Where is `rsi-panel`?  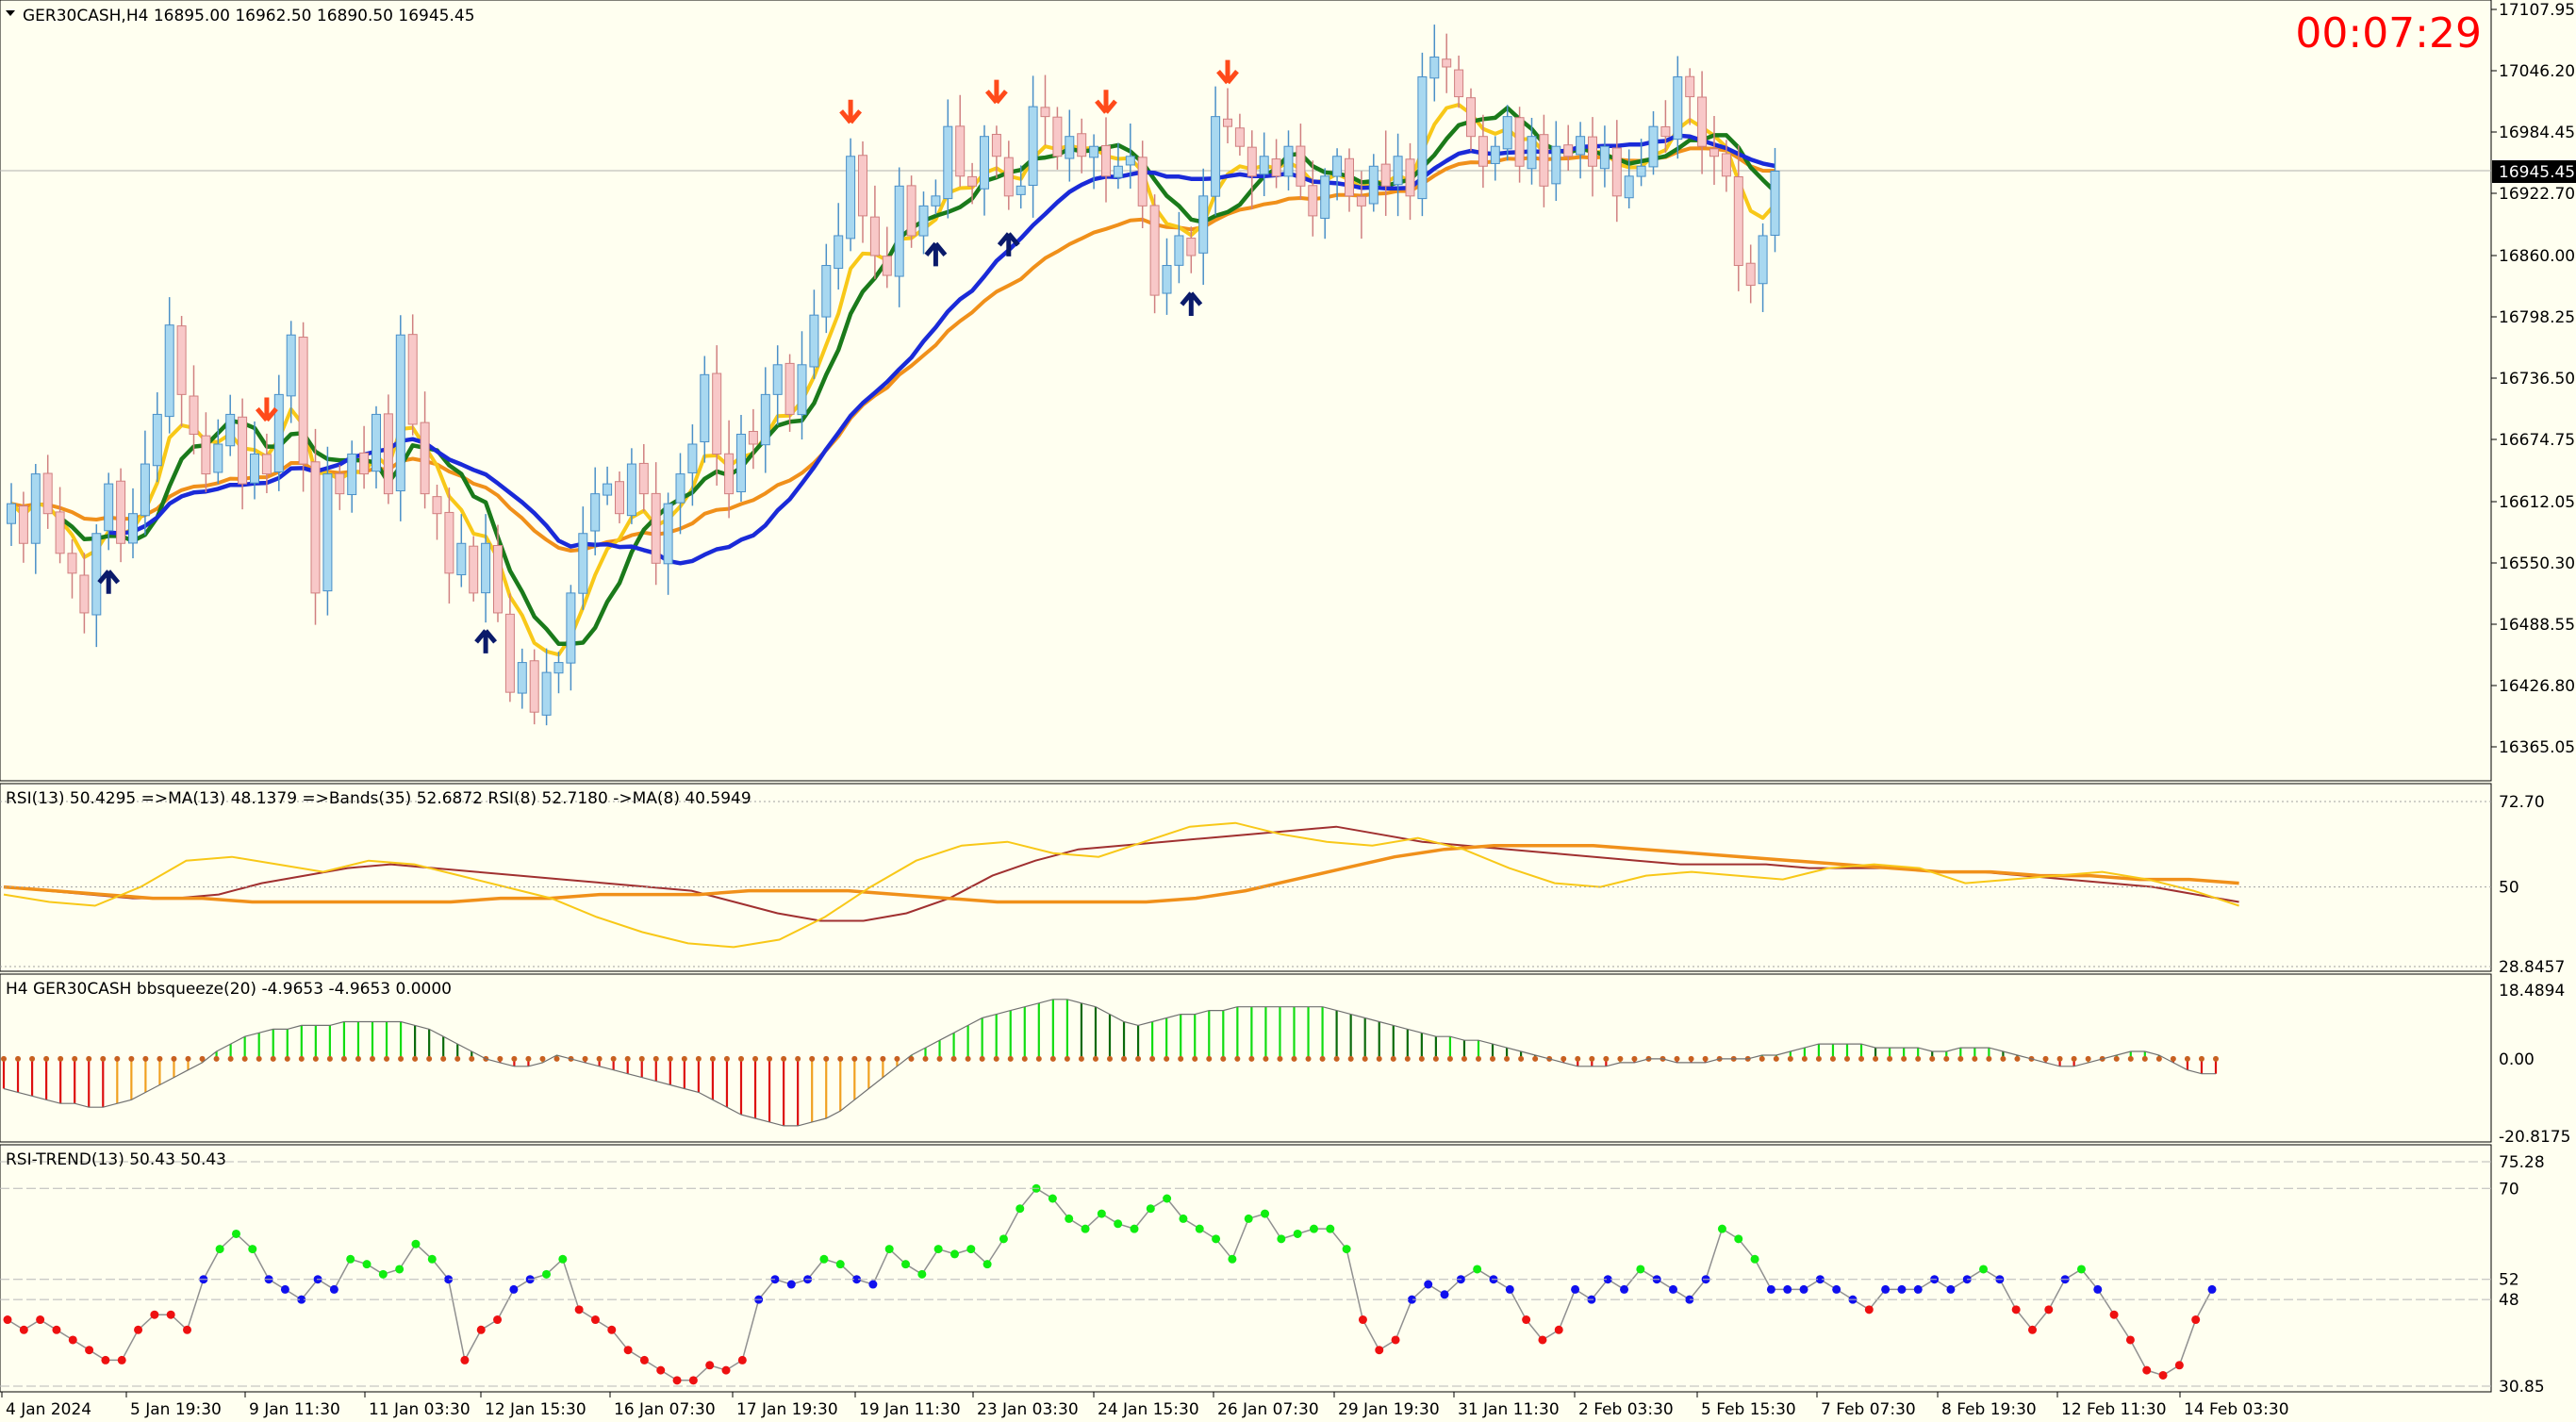
rsi-panel is located at coordinates (1246, 877).